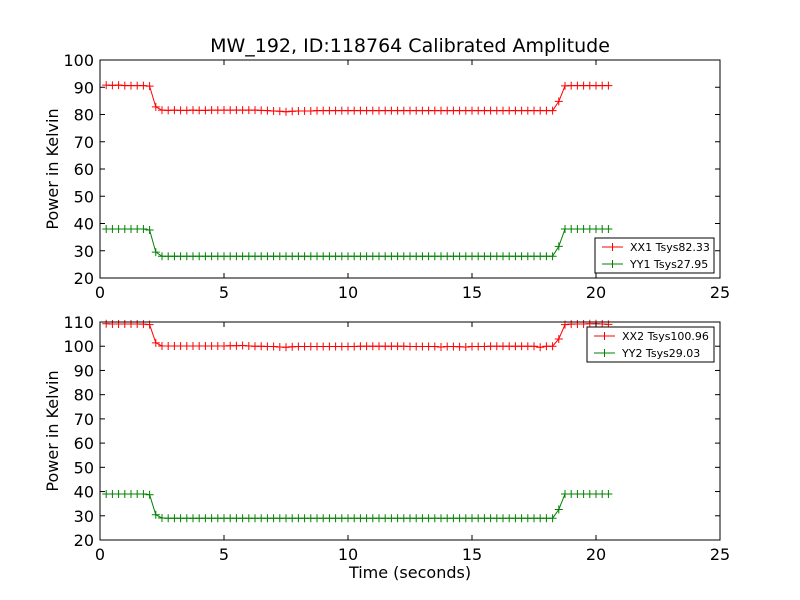  I want to click on top-y-tick-label: 100, so click(78, 60).